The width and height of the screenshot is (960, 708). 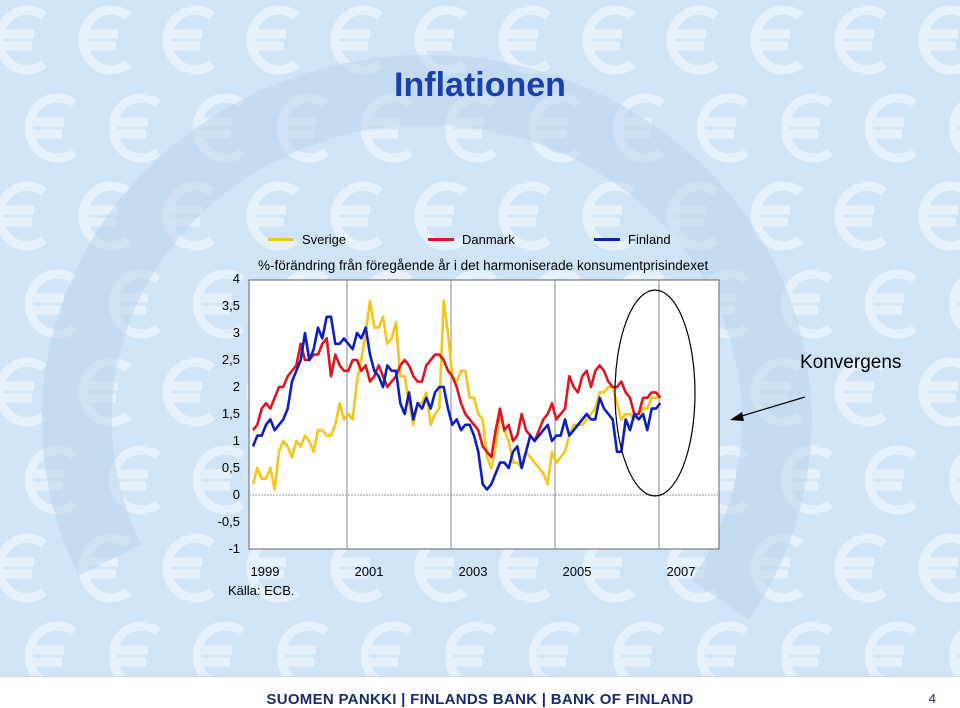 I want to click on legend-item-sverige: Sverige, so click(x=307, y=239).